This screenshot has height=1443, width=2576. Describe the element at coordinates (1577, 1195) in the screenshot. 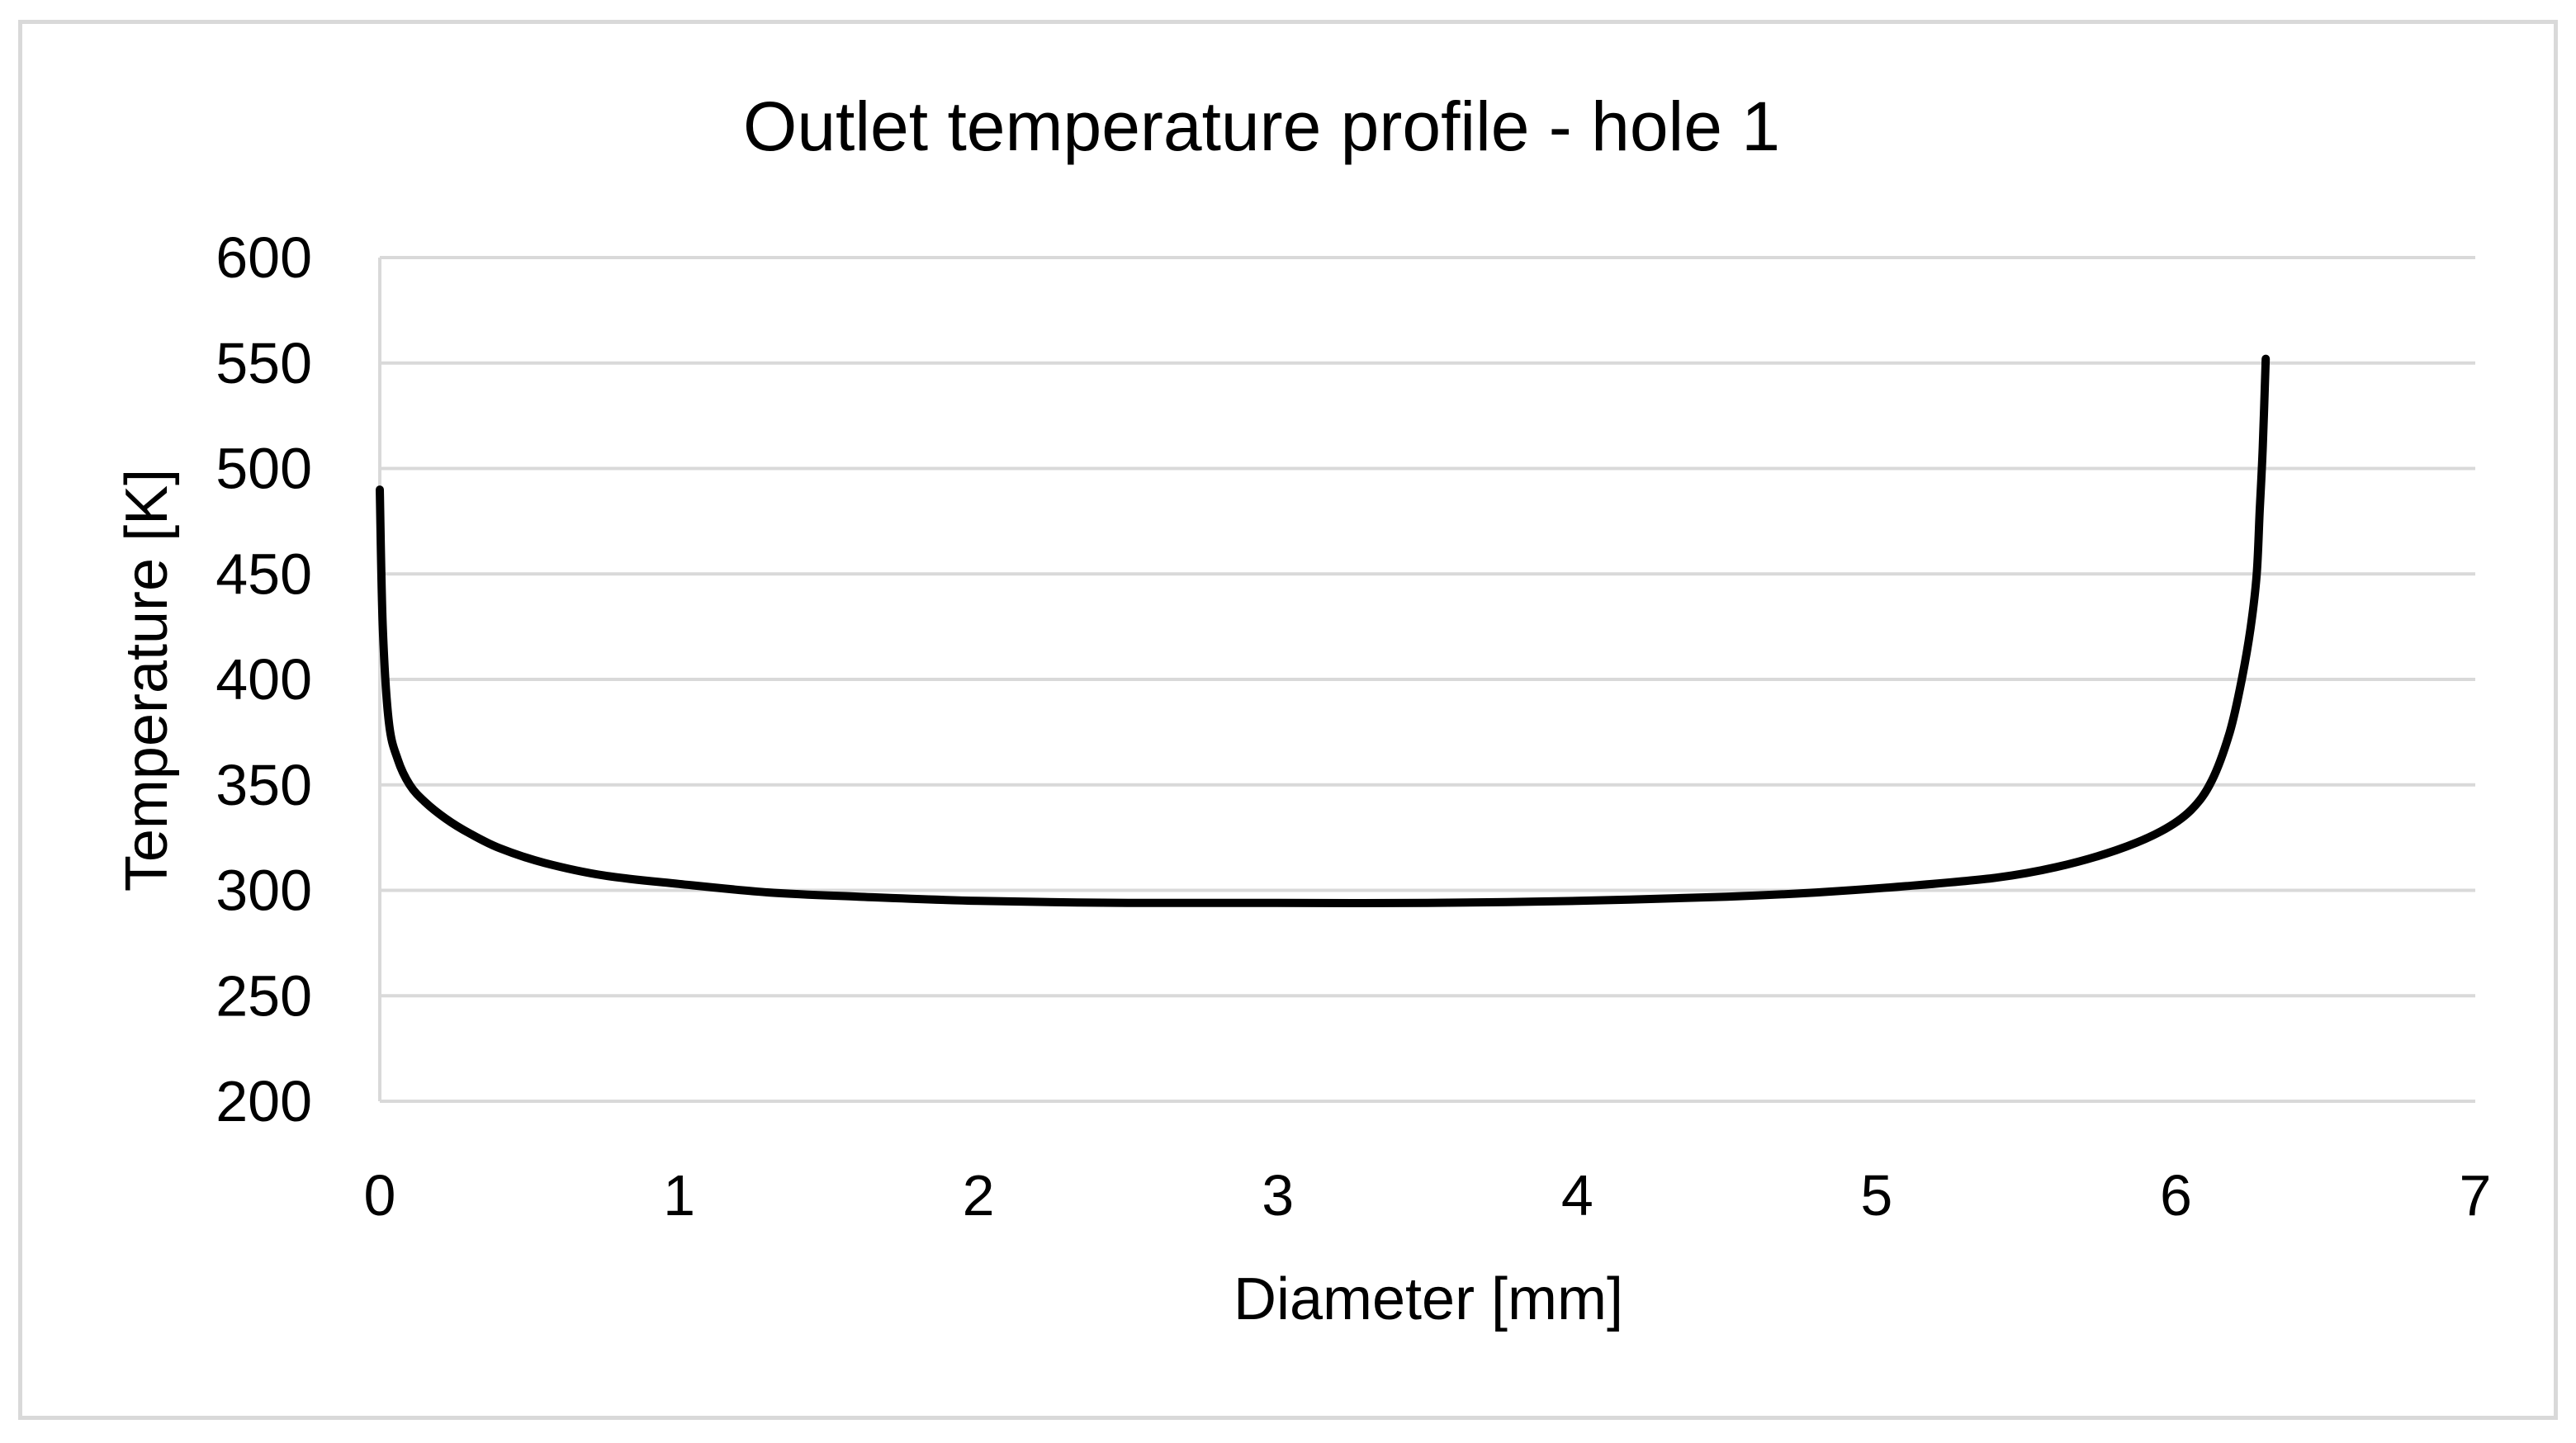

I see `x-tick-label: 4` at that location.